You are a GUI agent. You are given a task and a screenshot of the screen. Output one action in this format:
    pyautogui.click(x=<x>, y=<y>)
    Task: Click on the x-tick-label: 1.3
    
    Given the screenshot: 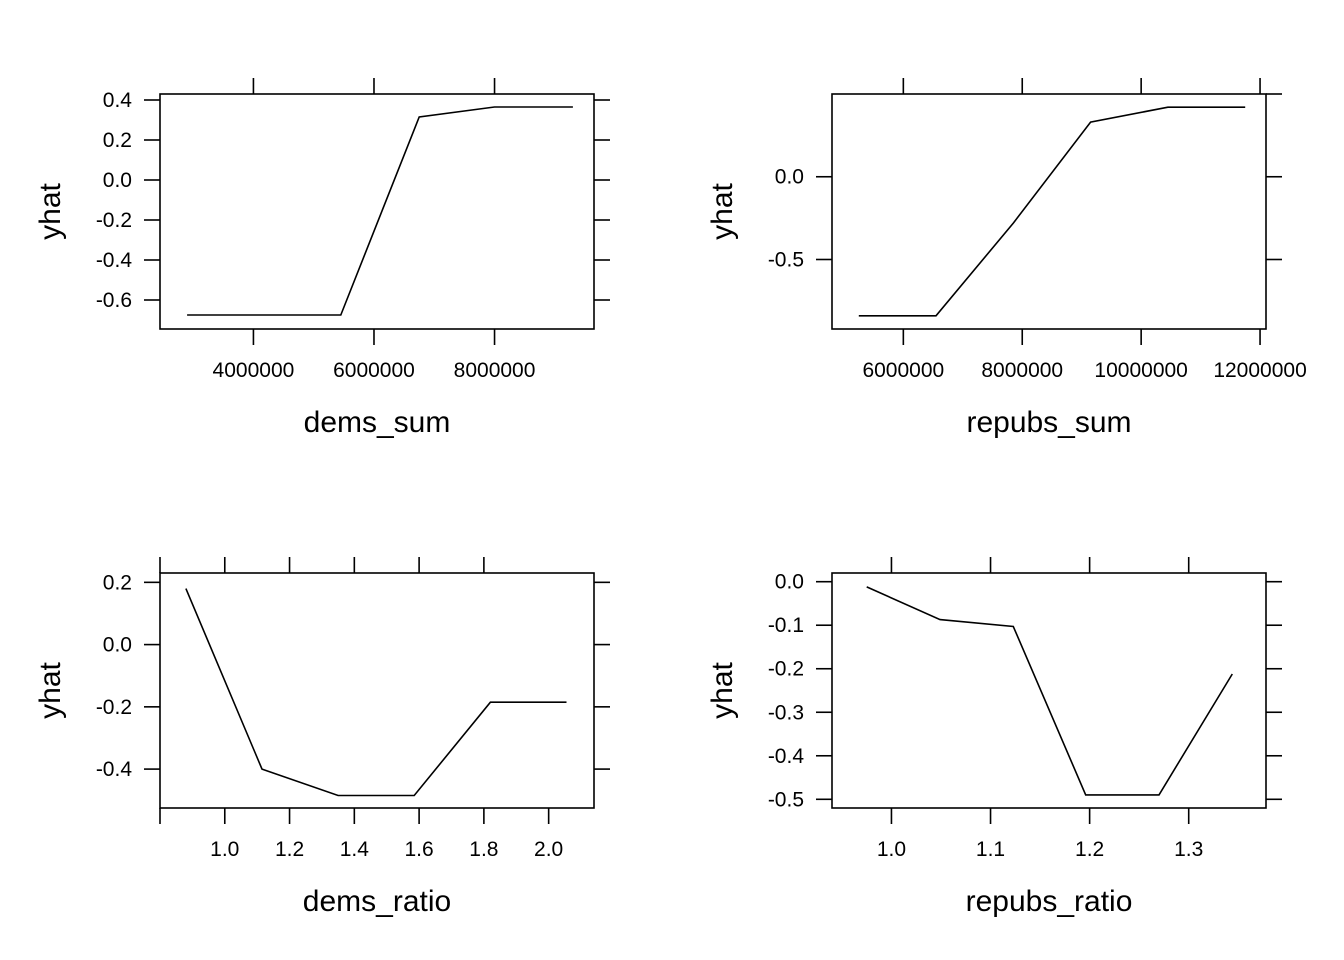 What is the action you would take?
    pyautogui.click(x=1188, y=849)
    